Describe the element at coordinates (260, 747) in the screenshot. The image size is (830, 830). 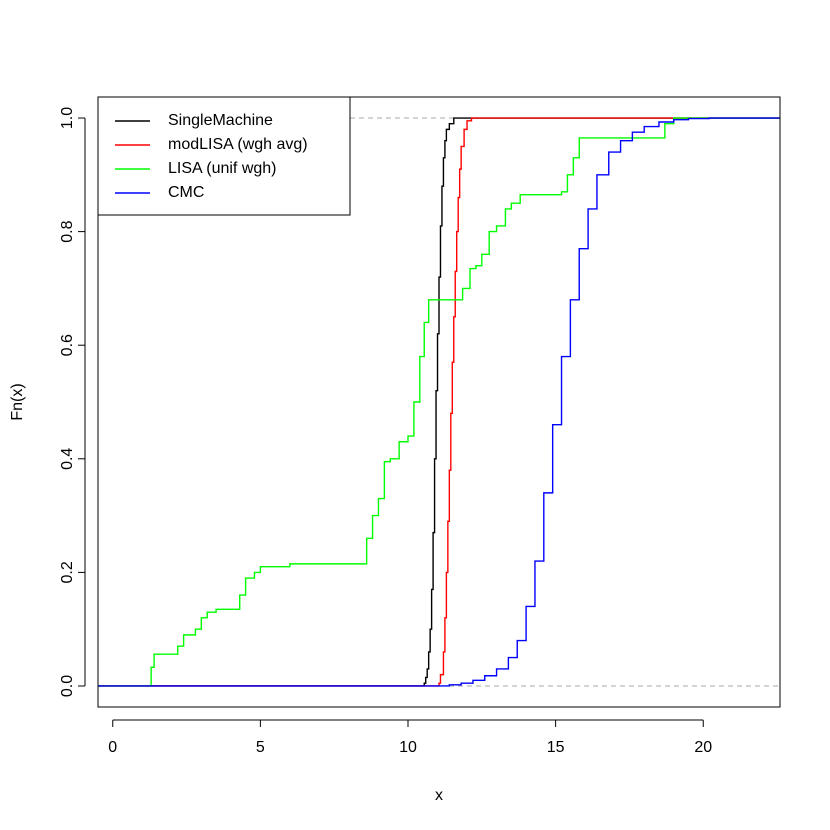
I see `x-tick-label: 5` at that location.